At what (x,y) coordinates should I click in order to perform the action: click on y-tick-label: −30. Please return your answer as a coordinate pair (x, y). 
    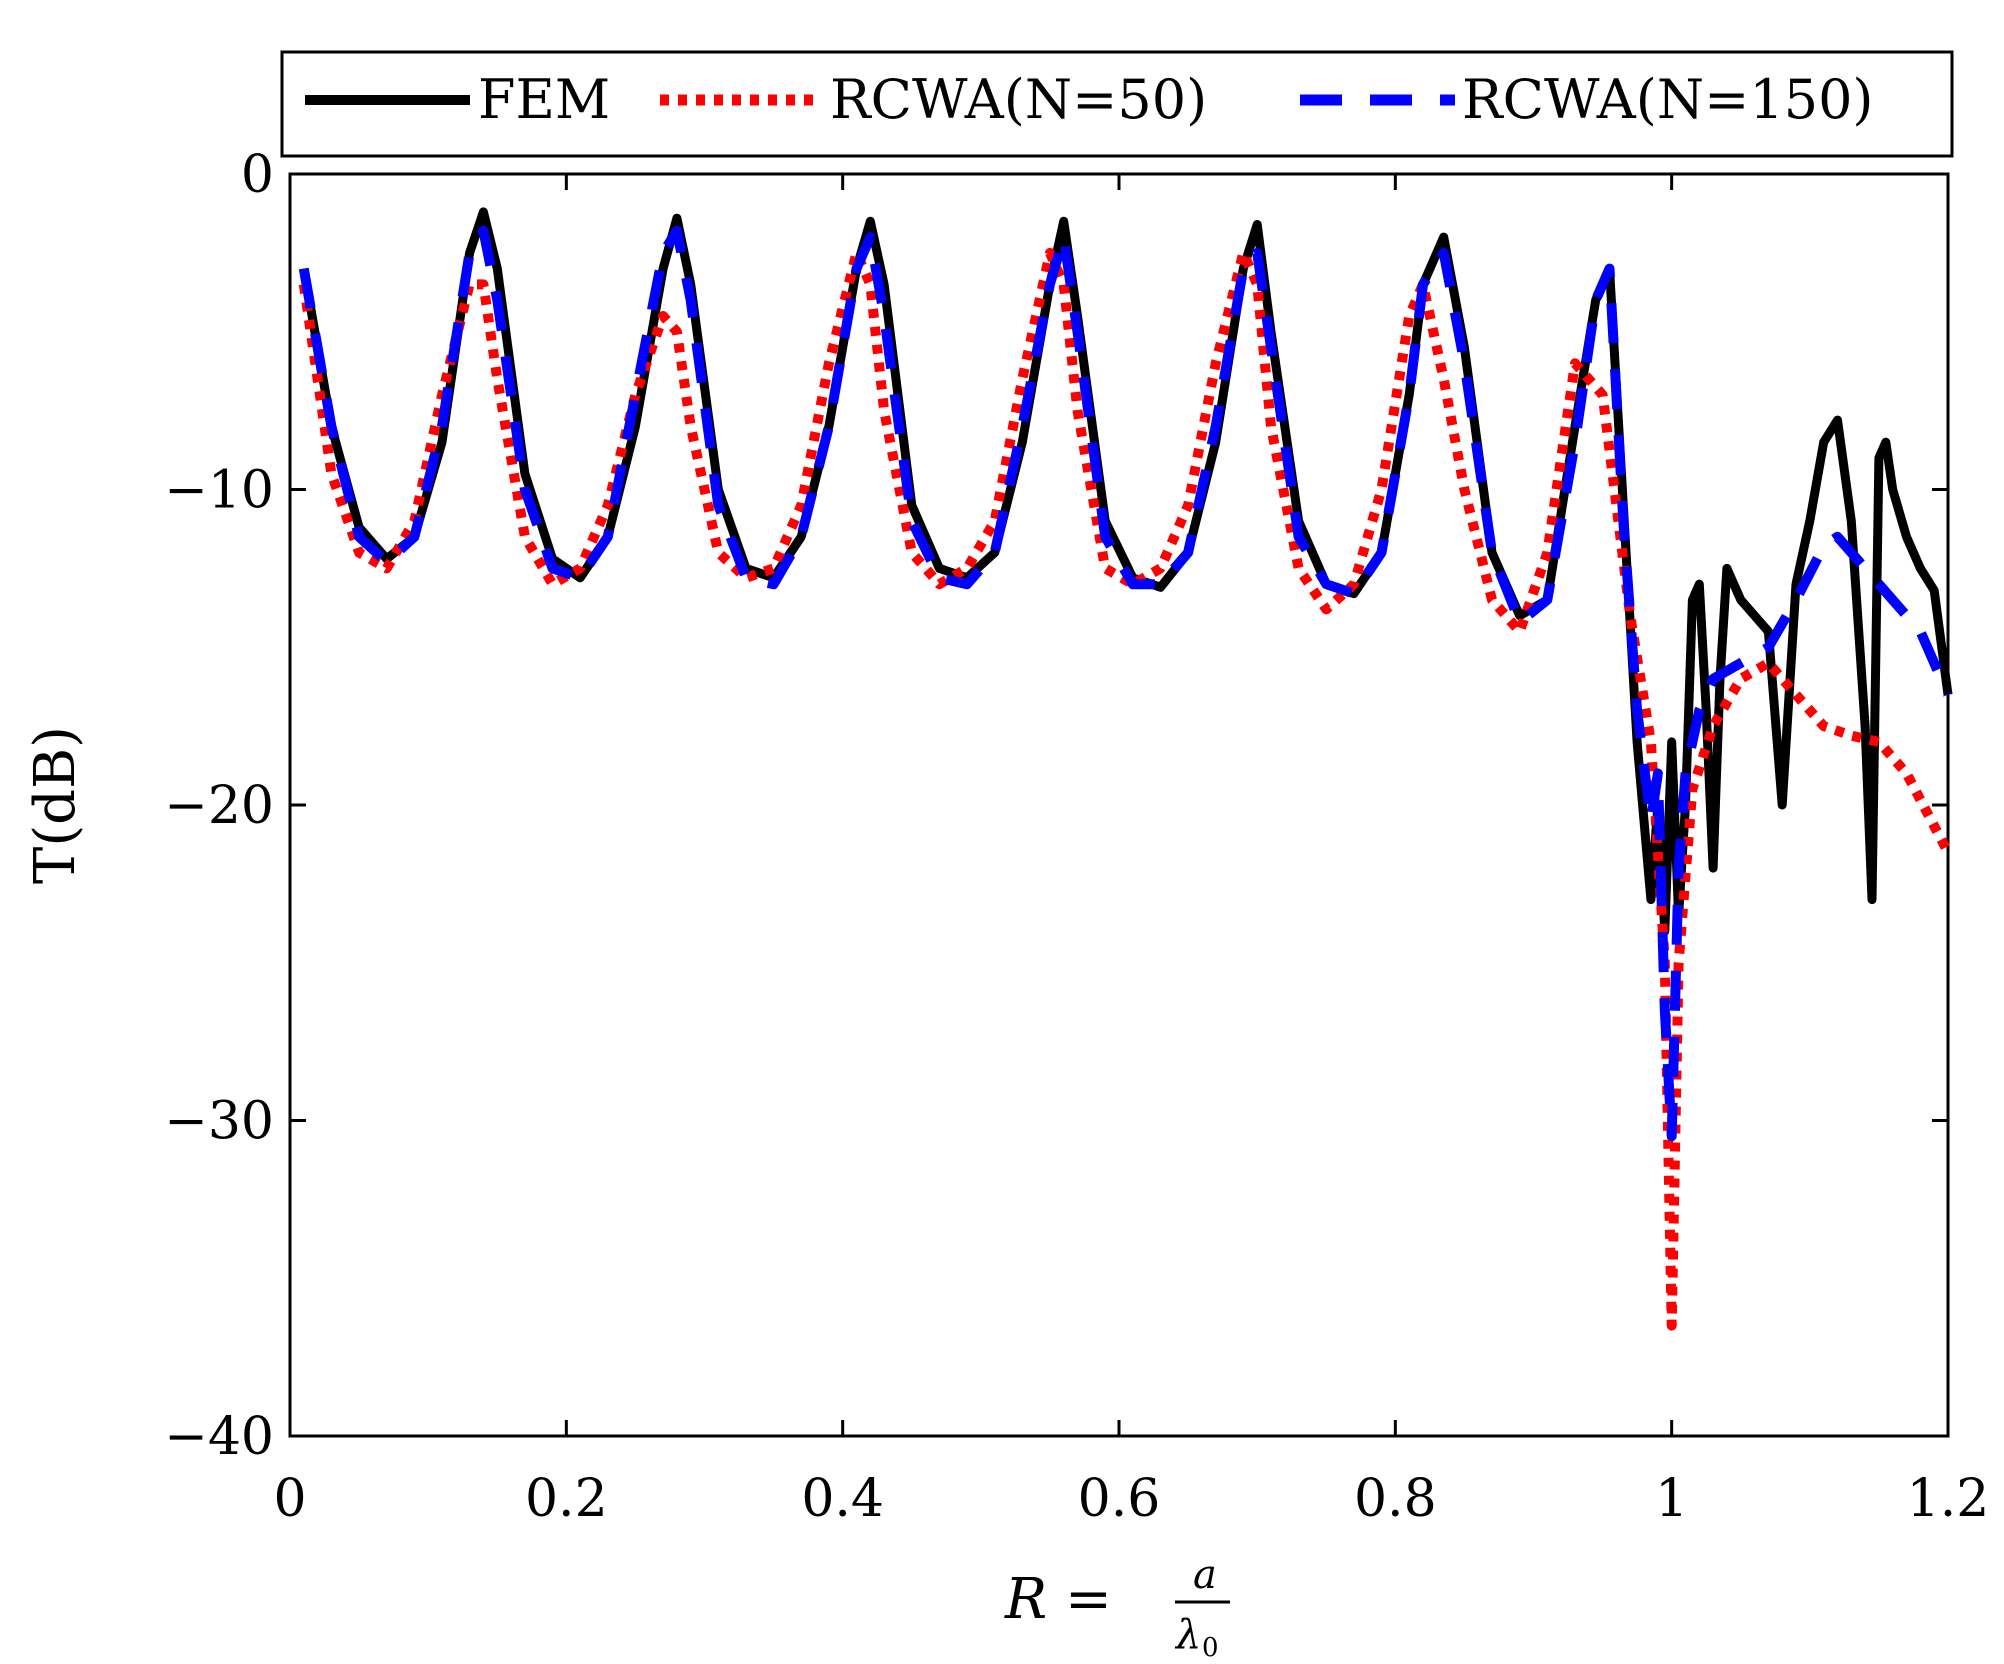
    Looking at the image, I should click on (219, 1122).